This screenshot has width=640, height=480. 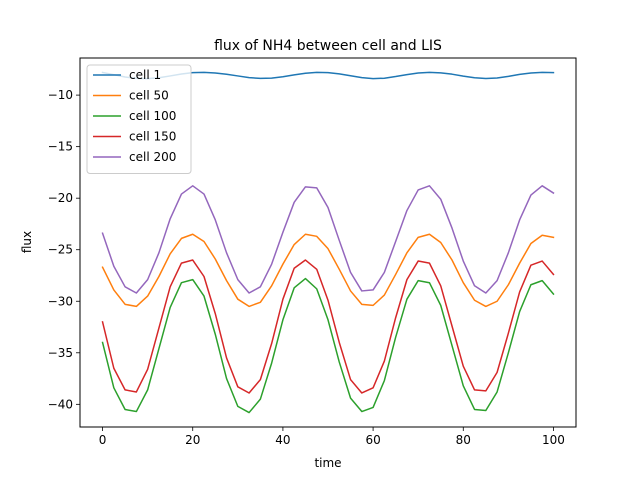 What do you see at coordinates (332, 437) in the screenshot?
I see `x-axis: 0 20 40 60 80 100` at bounding box center [332, 437].